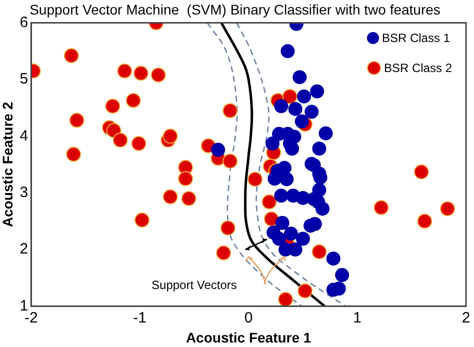 This screenshot has height=347, width=474. What do you see at coordinates (248, 317) in the screenshot?
I see `x-tick-label: 0` at bounding box center [248, 317].